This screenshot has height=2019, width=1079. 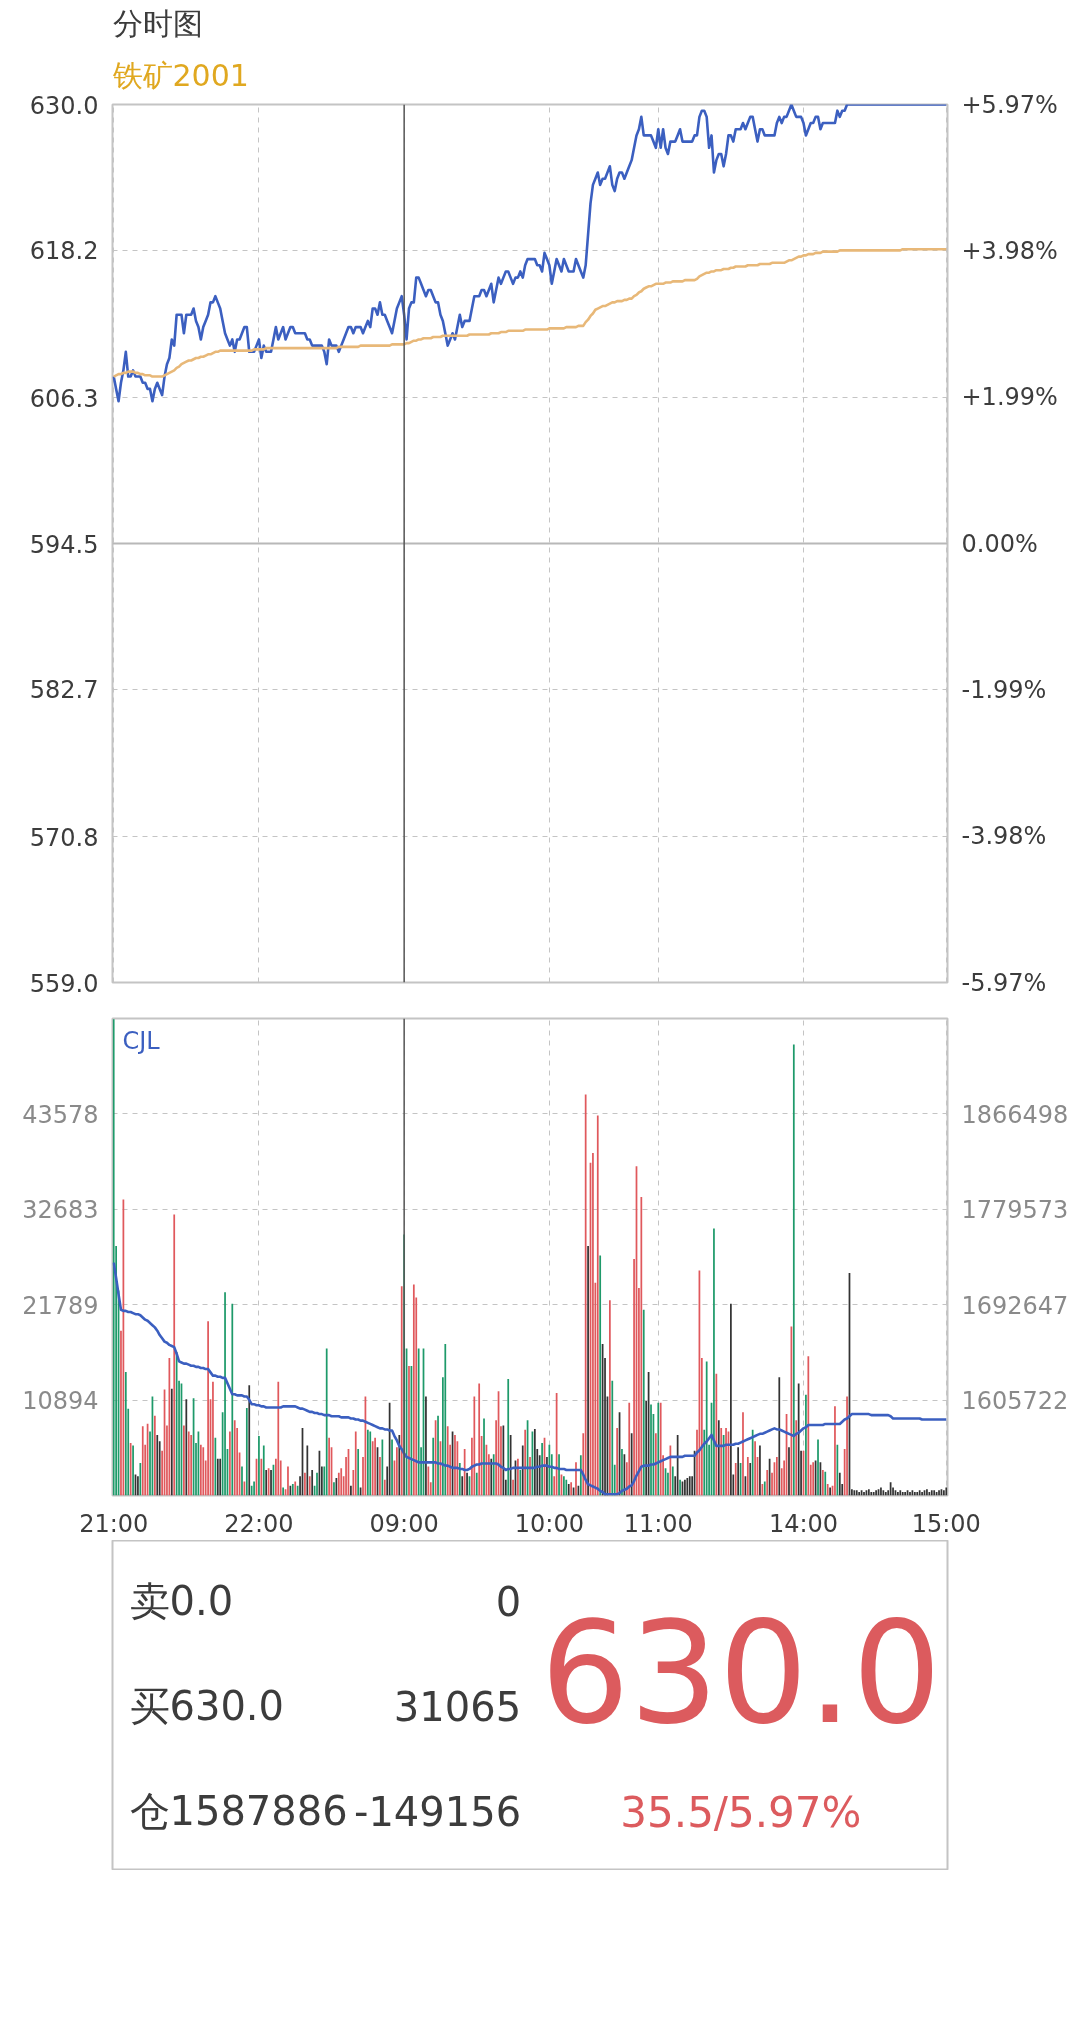 I want to click on text: 0, so click(x=508, y=1601).